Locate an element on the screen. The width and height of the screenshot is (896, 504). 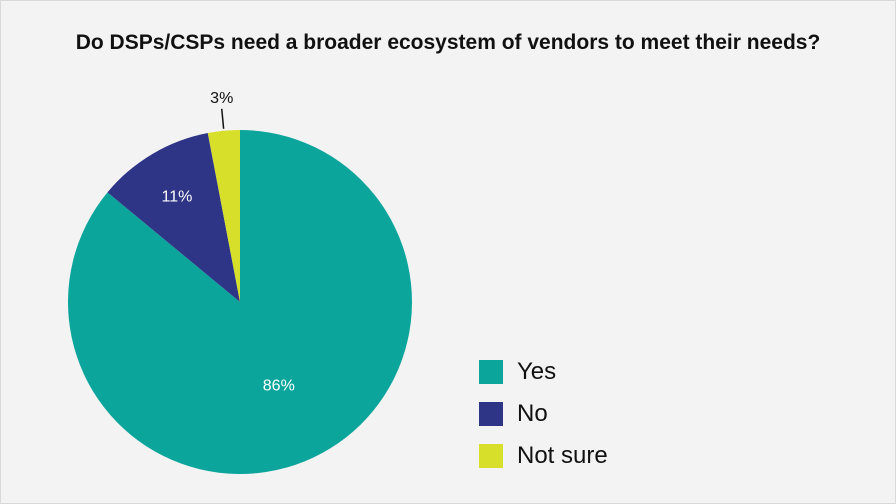
pie-slice-no is located at coordinates (173, 217).